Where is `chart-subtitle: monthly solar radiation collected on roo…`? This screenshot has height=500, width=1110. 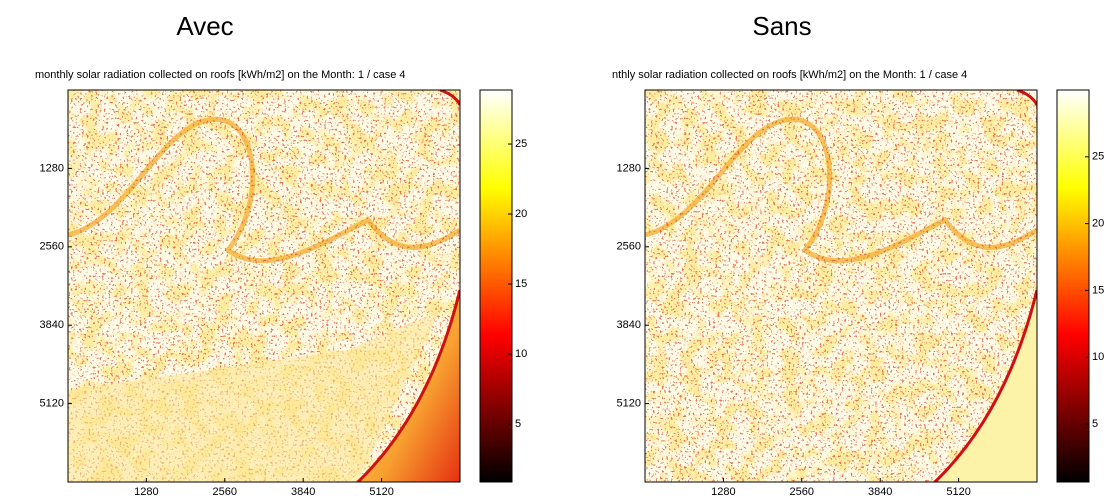
chart-subtitle: monthly solar radiation collected on roo… is located at coordinates (220, 75).